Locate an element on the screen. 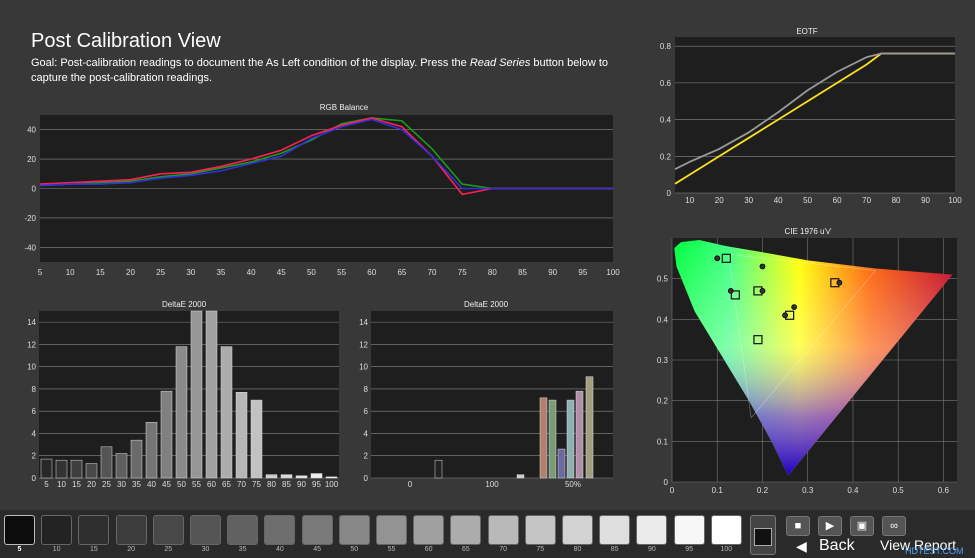 This screenshot has width=975, height=558. eotf-x-tick: 10 is located at coordinates (689, 200).